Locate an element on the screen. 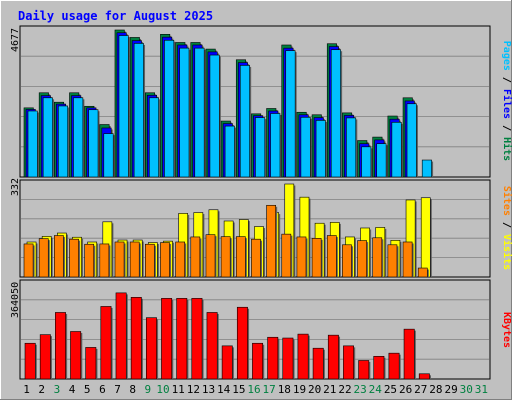 Image resolution: width=512 pixels, height=405 pixels. x-tick-label: 6 is located at coordinates (102, 389).